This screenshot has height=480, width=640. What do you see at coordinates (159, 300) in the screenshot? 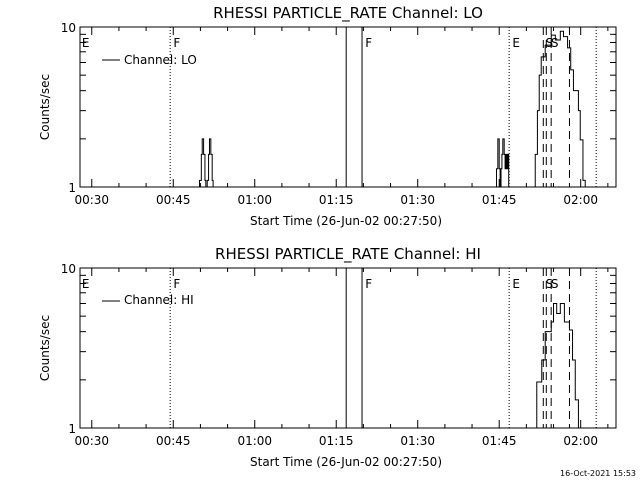
I see `legend-label: Channel: HI` at bounding box center [159, 300].